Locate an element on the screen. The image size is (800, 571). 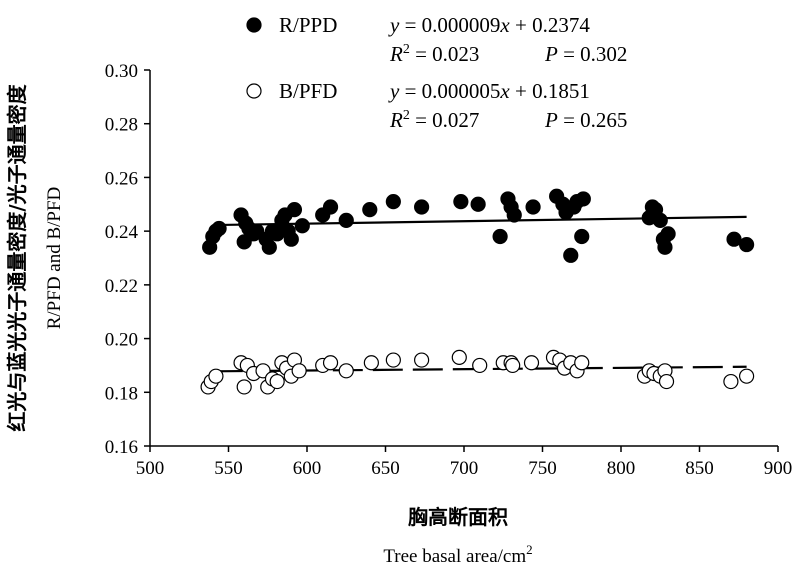
stats-b-pfd: R2 = 0.027 P = 0.265 is located at coordinates (508, 120).